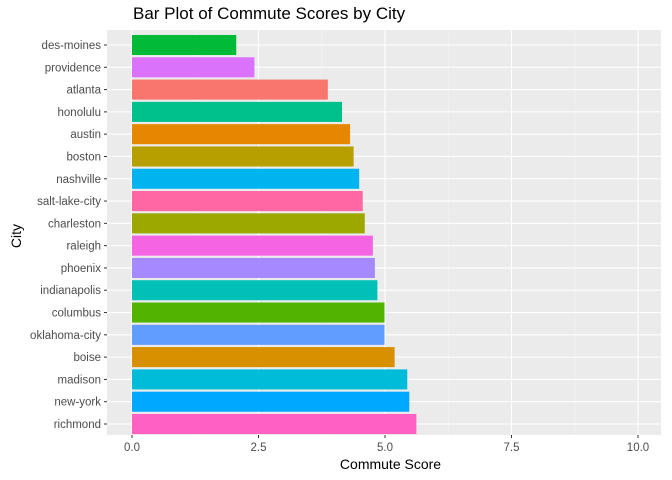 The image size is (672, 480). What do you see at coordinates (247, 201) in the screenshot?
I see `bar-salt-lake-city` at bounding box center [247, 201].